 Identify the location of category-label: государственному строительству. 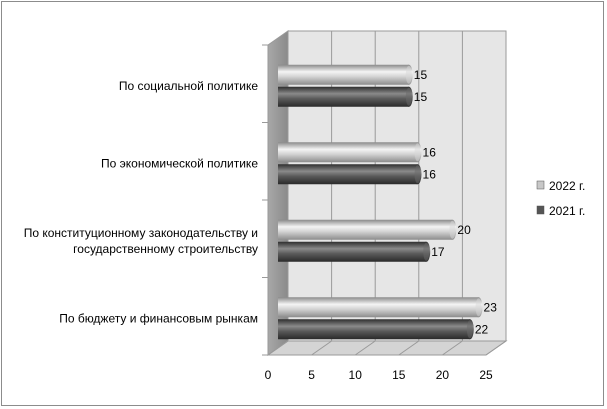
(165, 249).